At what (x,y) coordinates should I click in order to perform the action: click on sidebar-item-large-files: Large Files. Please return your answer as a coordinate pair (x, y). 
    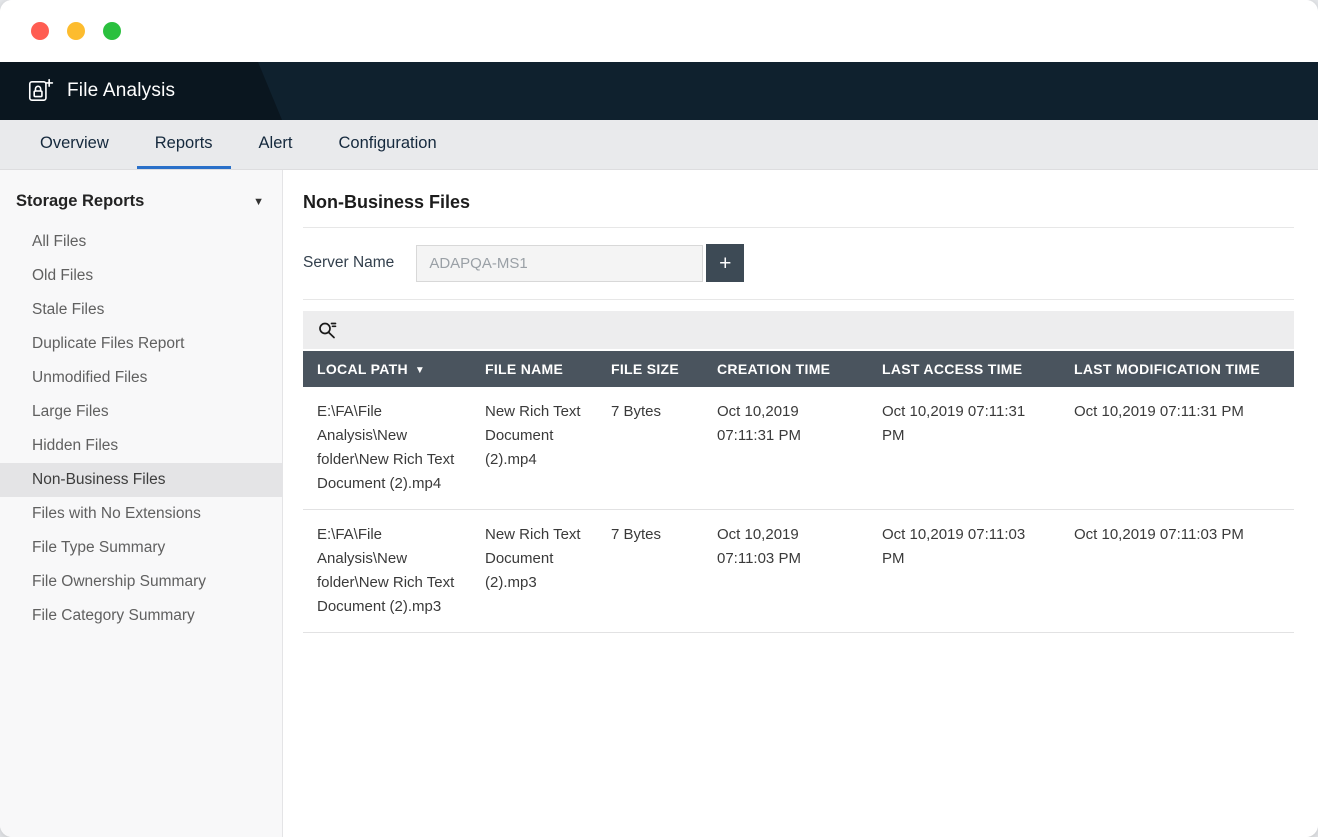
    Looking at the image, I should click on (70, 411).